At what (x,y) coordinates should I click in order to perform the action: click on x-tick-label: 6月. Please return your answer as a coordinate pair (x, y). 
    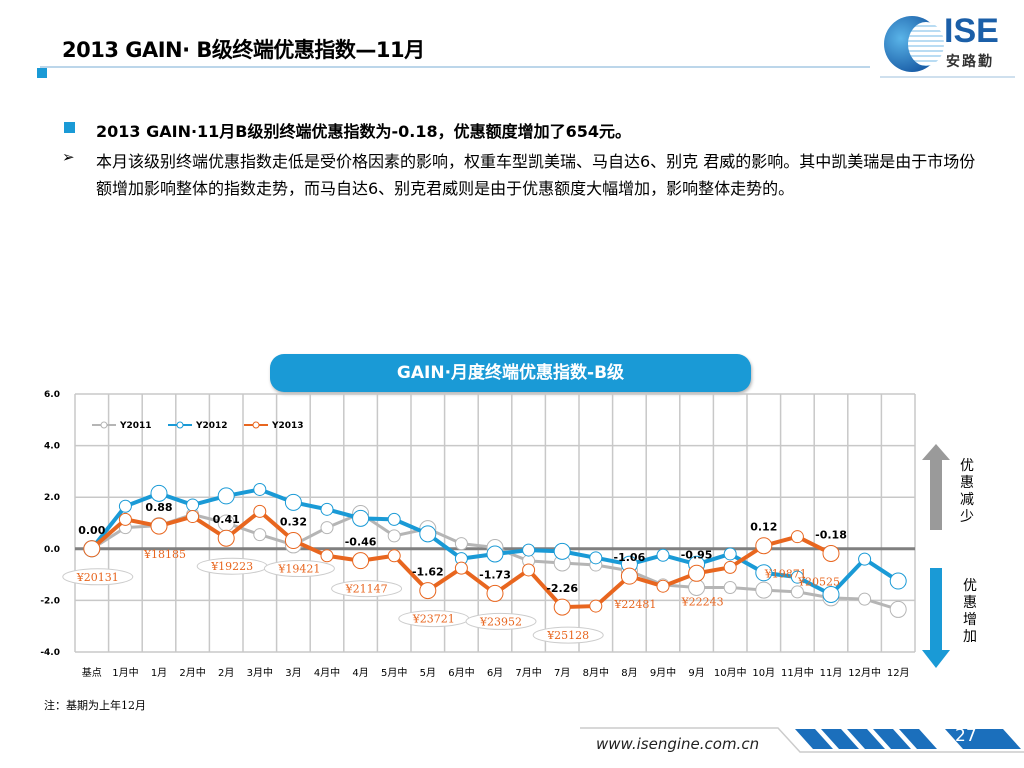
    Looking at the image, I should click on (495, 673).